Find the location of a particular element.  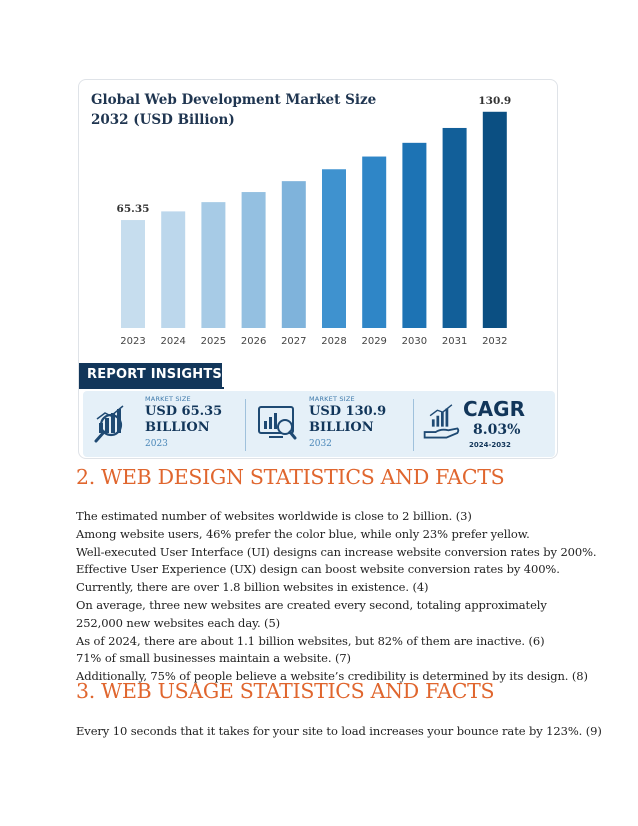

section-heading-web-usage: 3. WEB USAGE STATISTICS AND FACTS is located at coordinates (285, 691).